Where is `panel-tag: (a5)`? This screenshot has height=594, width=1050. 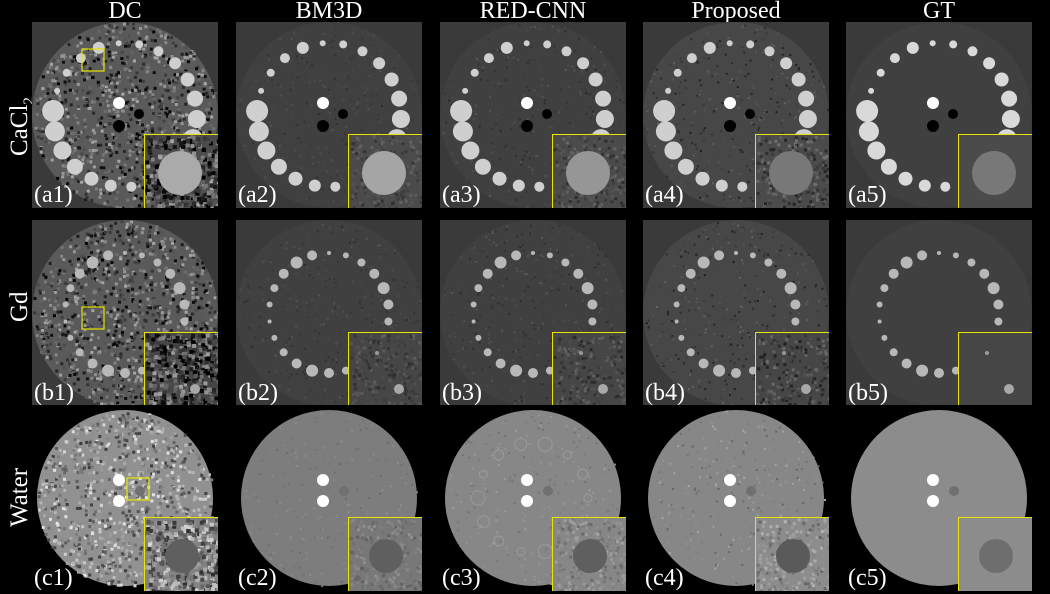
panel-tag: (a5) is located at coordinates (867, 195).